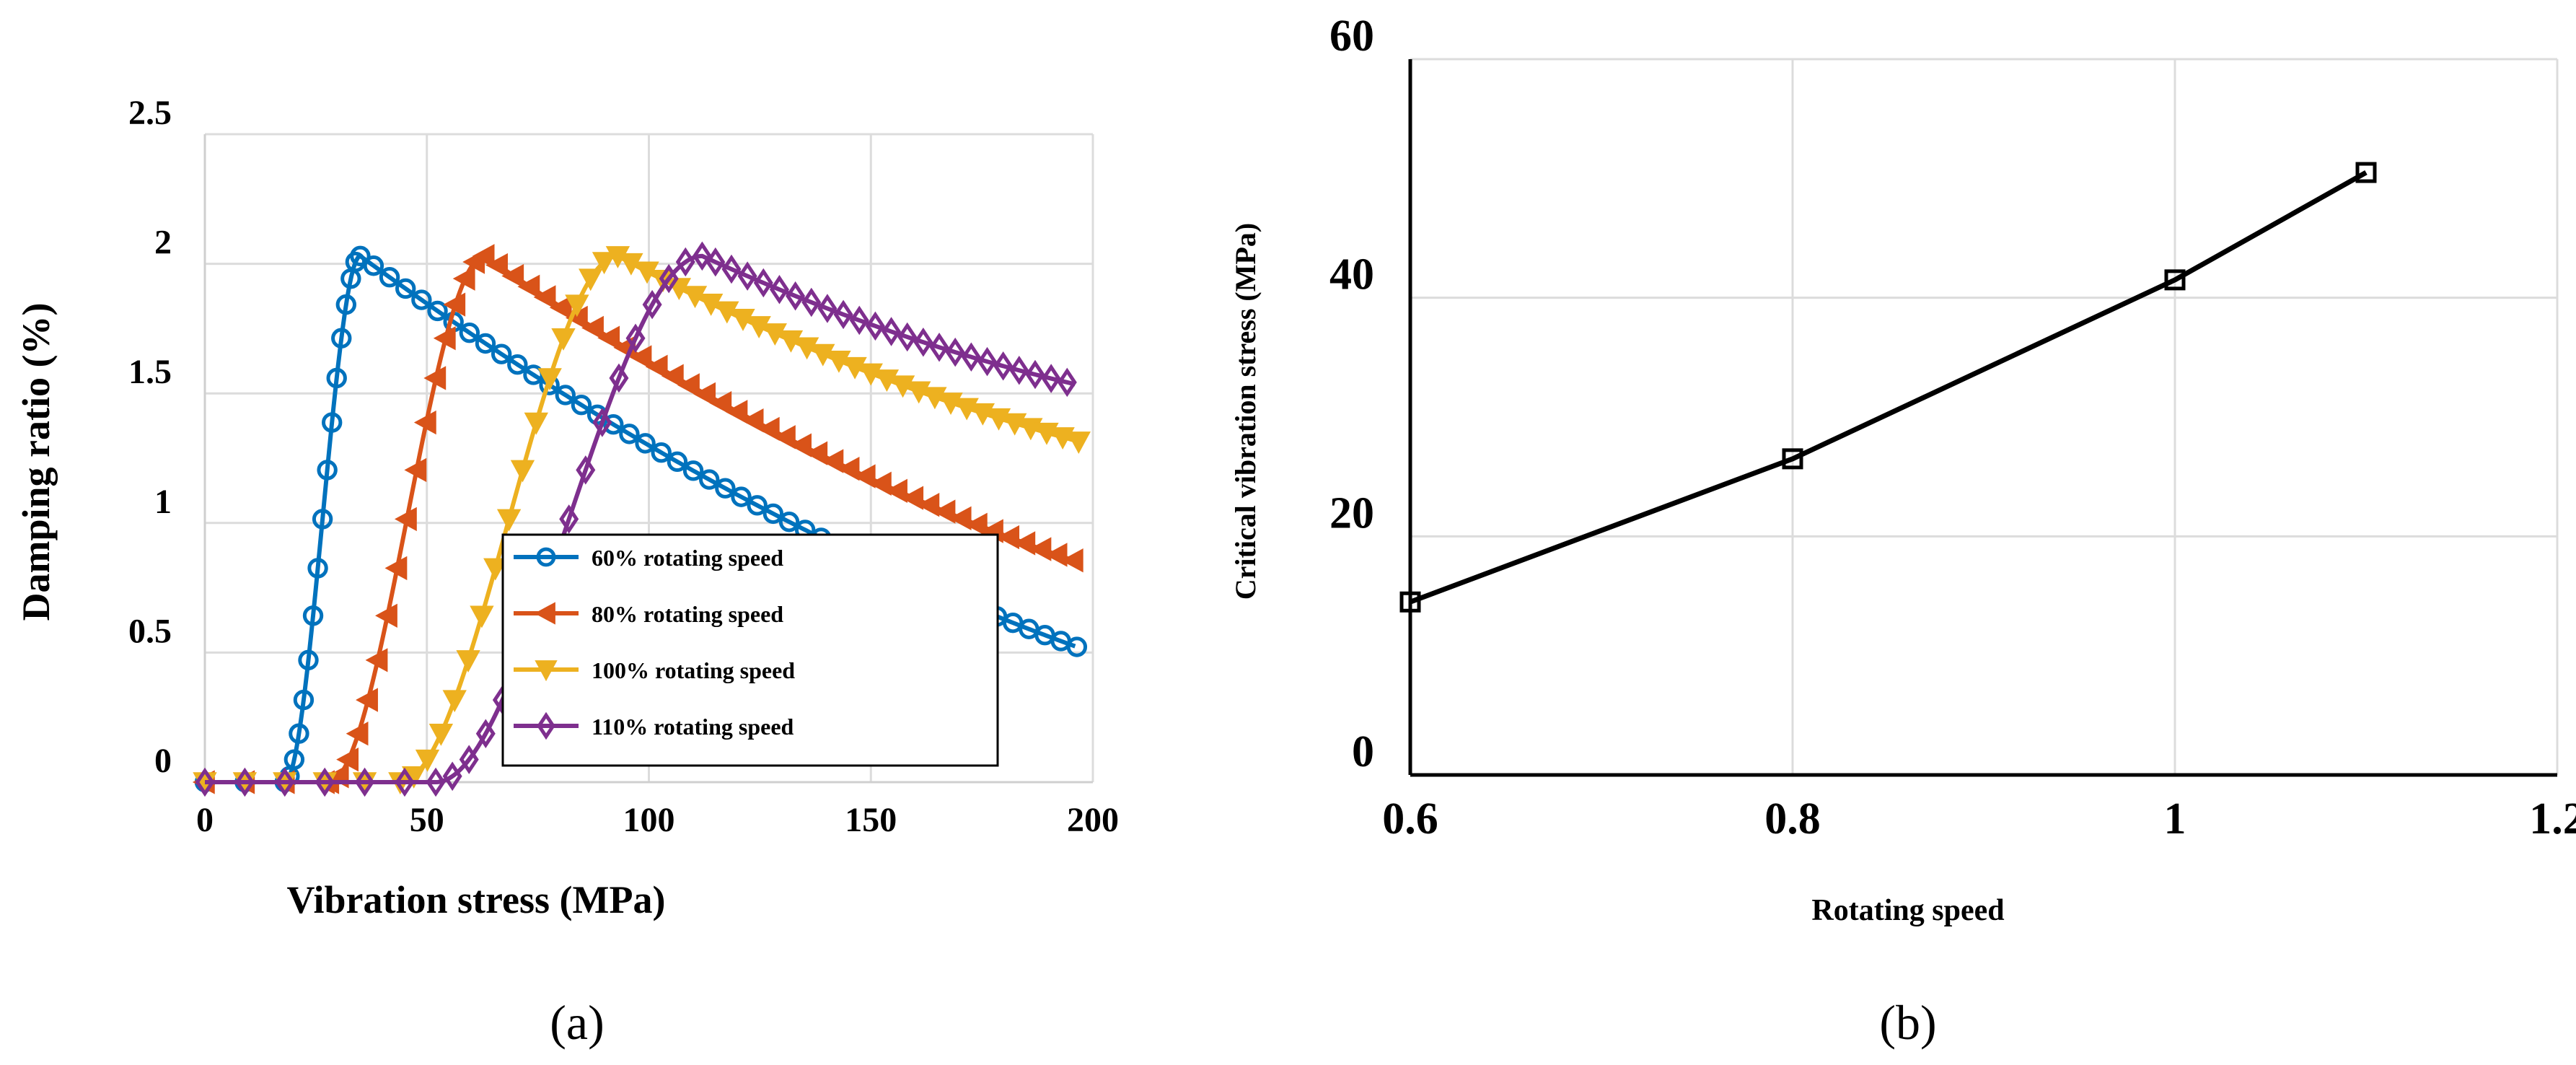 This screenshot has width=2576, height=1065. Describe the element at coordinates (1245, 411) in the screenshot. I see `panel-b-y-axis-label: Critical vibration stress (MPa)` at that location.